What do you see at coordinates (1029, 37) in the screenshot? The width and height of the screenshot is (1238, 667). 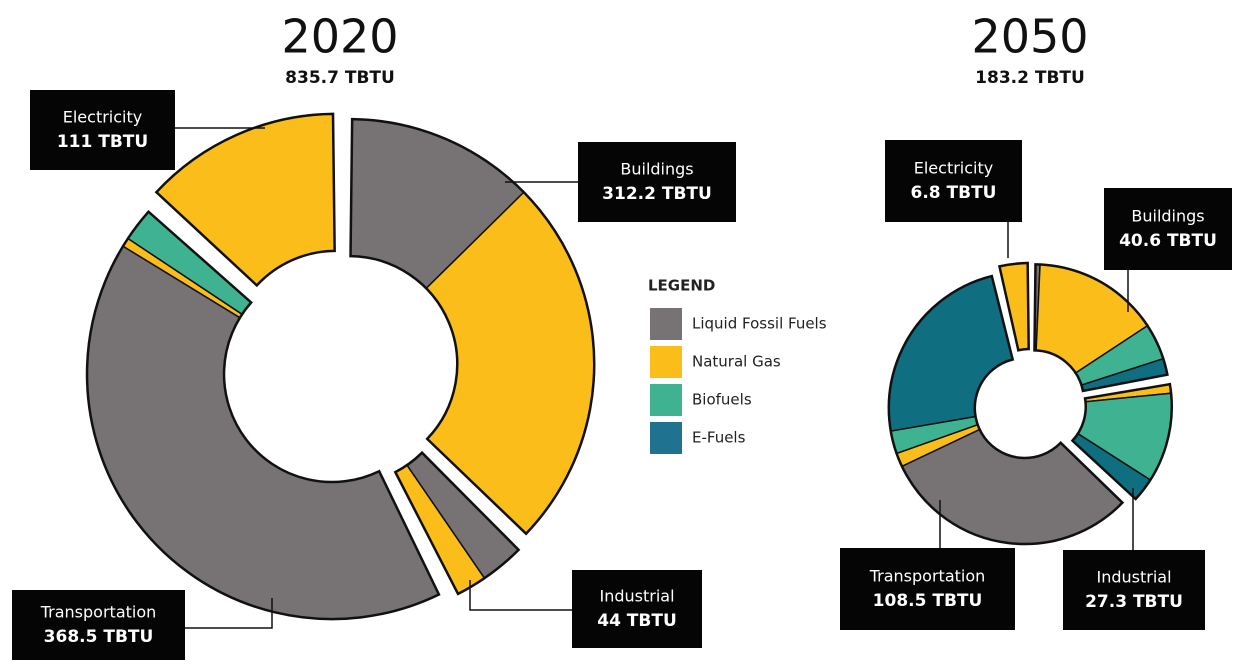 I see `chart-title: 2050` at bounding box center [1029, 37].